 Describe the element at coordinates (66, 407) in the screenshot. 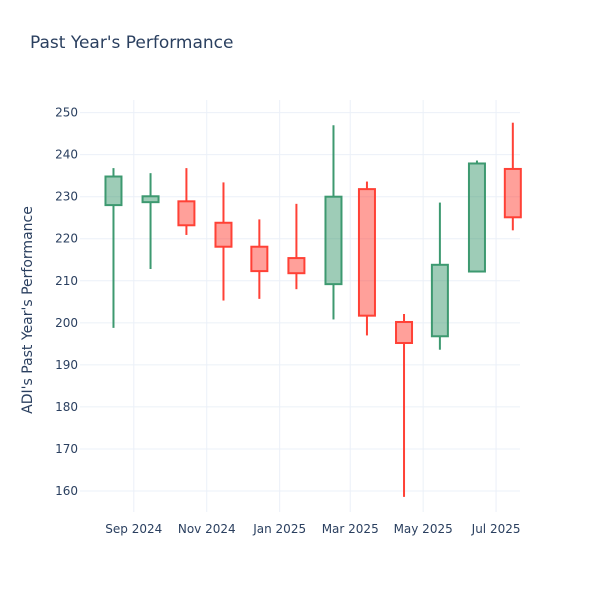

I see `y-tick-label: 180` at that location.